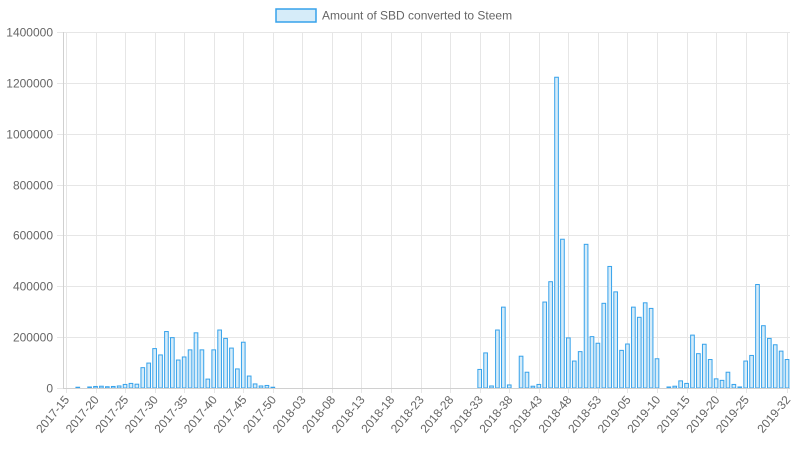  What do you see at coordinates (29, 135) in the screenshot?
I see `y-tick-label: 1000000` at bounding box center [29, 135].